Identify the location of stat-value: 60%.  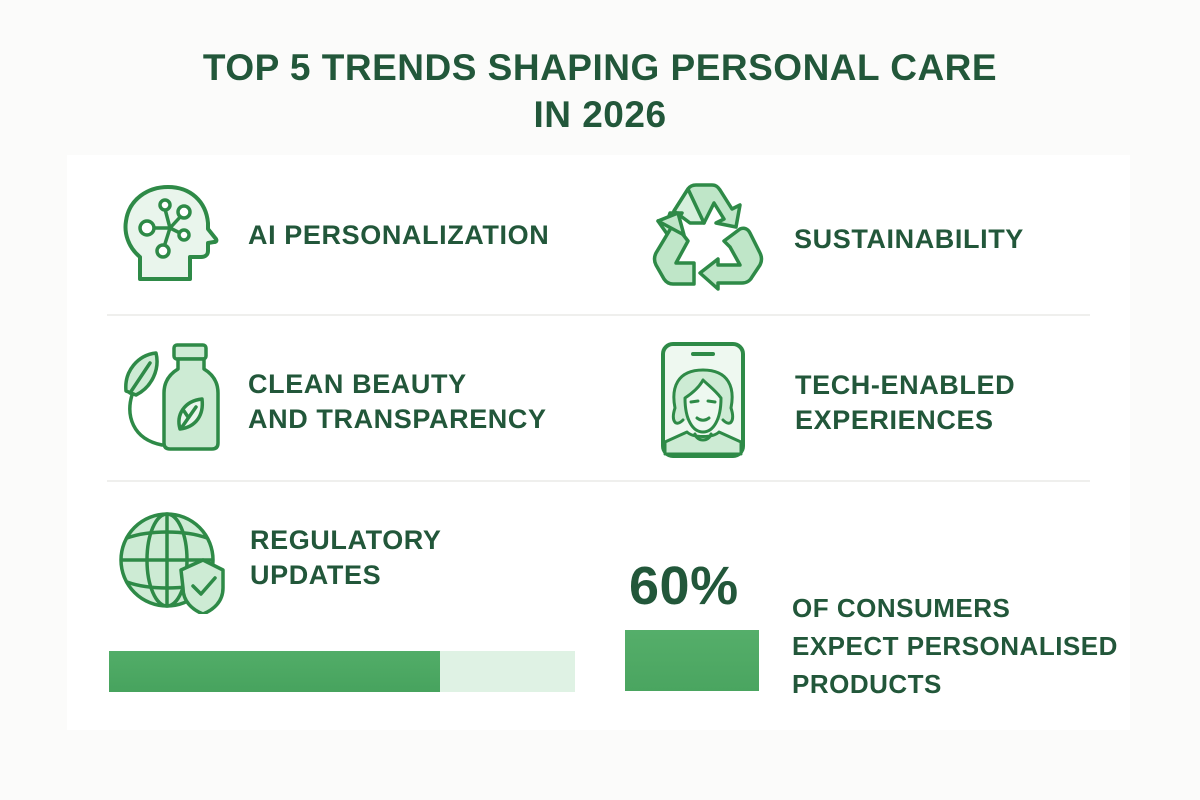
(684, 586).